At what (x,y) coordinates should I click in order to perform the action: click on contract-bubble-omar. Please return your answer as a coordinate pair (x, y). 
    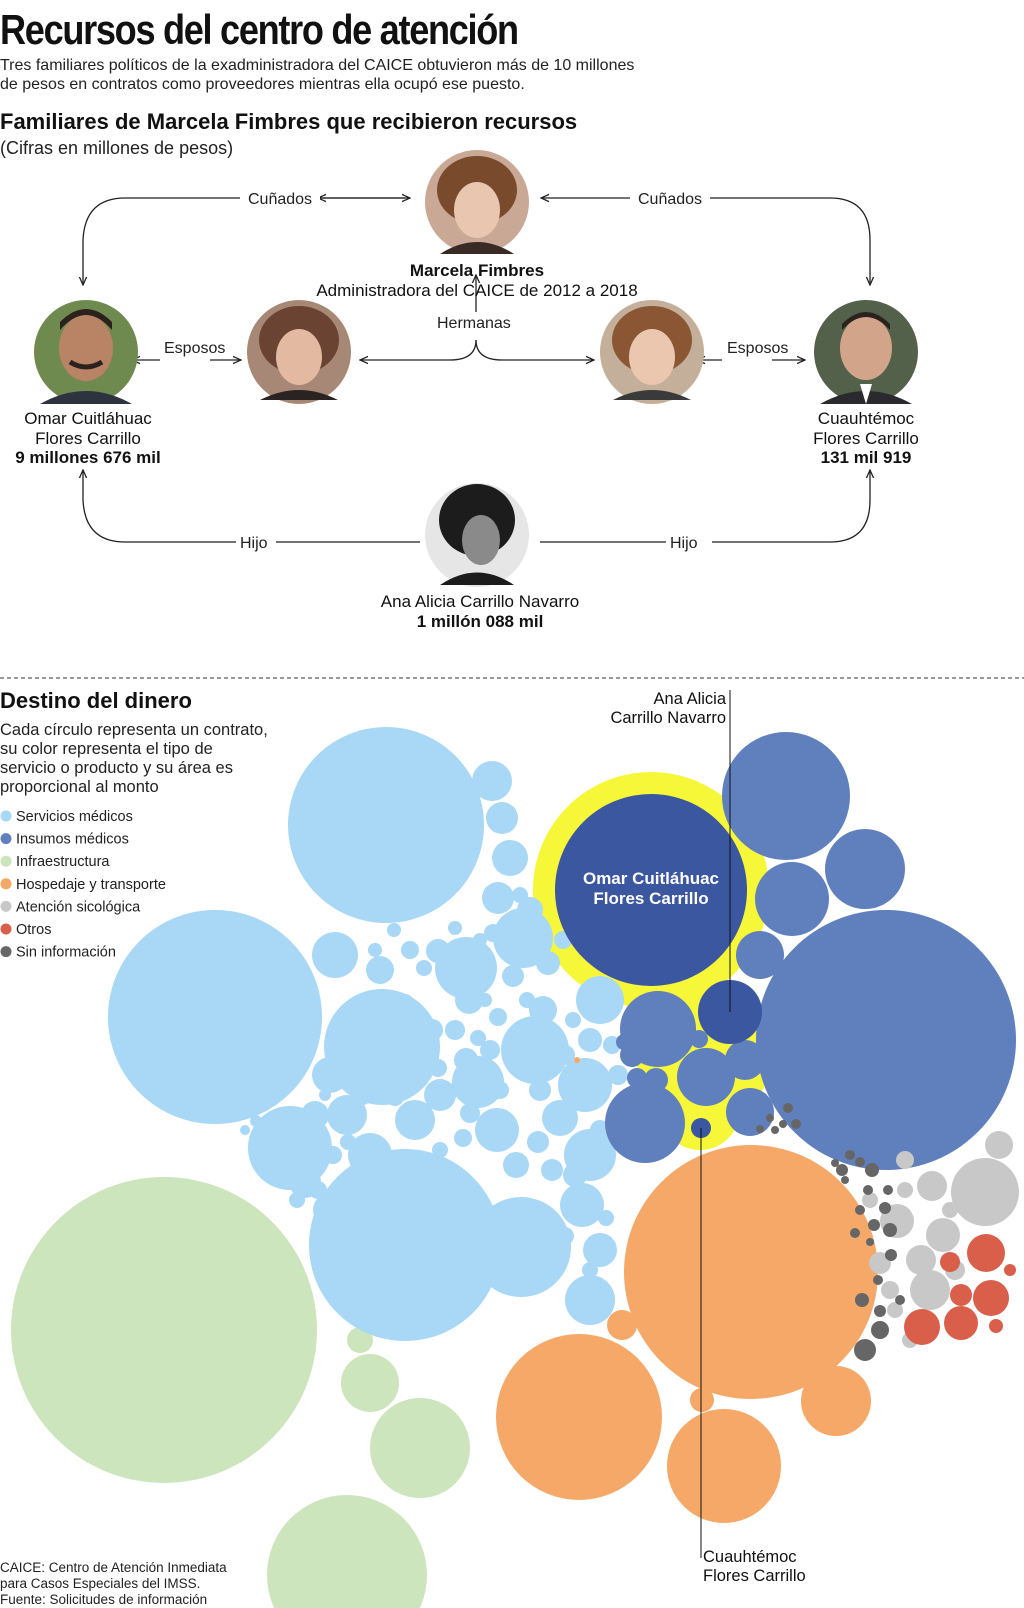
    Looking at the image, I should click on (651, 890).